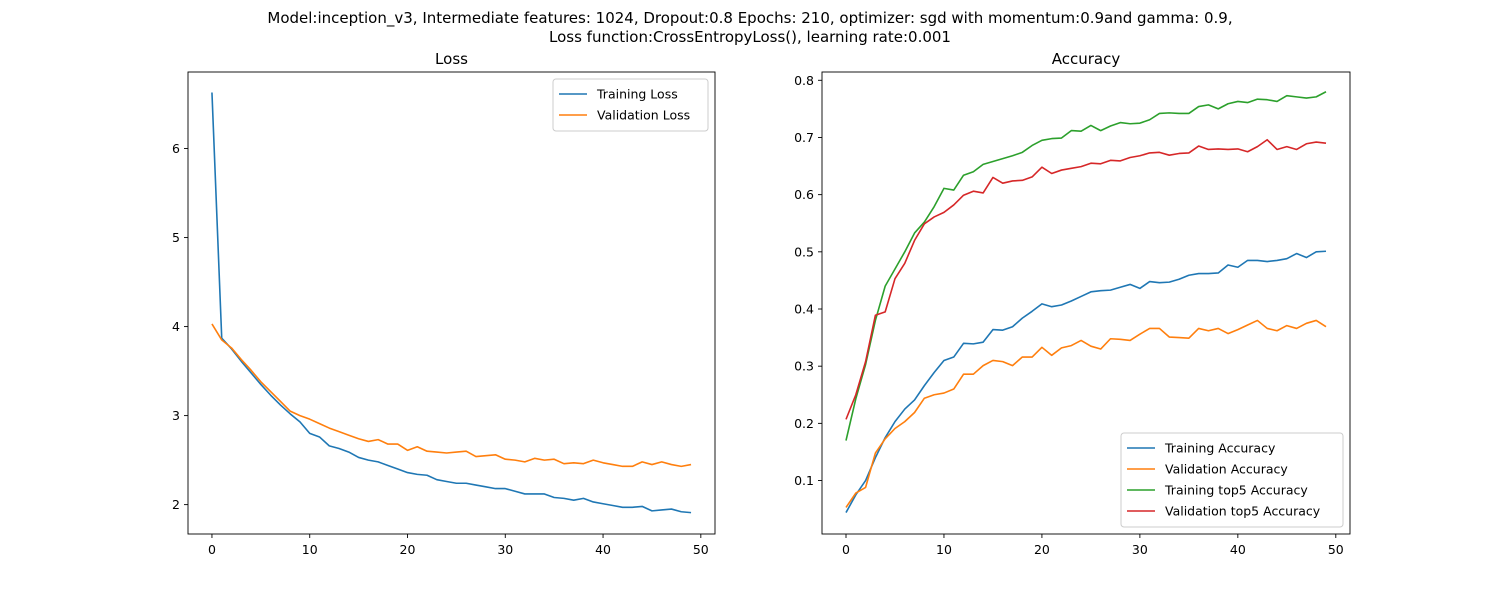 This screenshot has height=600, width=1500. I want to click on accuracy-series-validation-accuracy, so click(1086, 413).